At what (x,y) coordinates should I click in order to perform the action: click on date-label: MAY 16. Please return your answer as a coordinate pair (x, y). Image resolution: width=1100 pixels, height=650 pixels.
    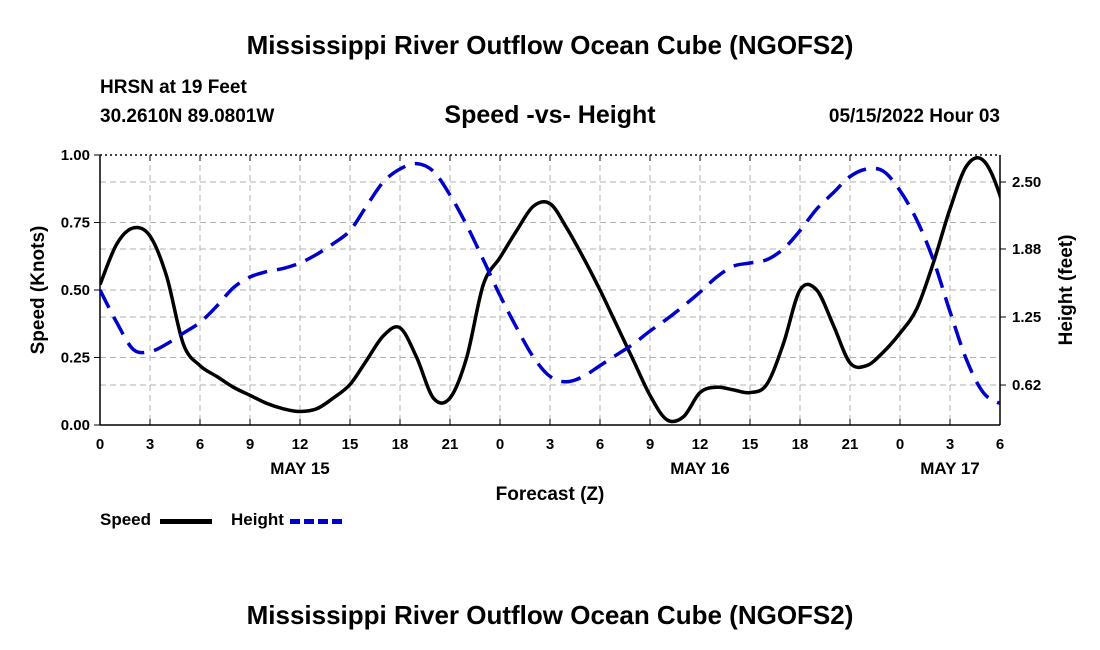
    Looking at the image, I should click on (700, 468).